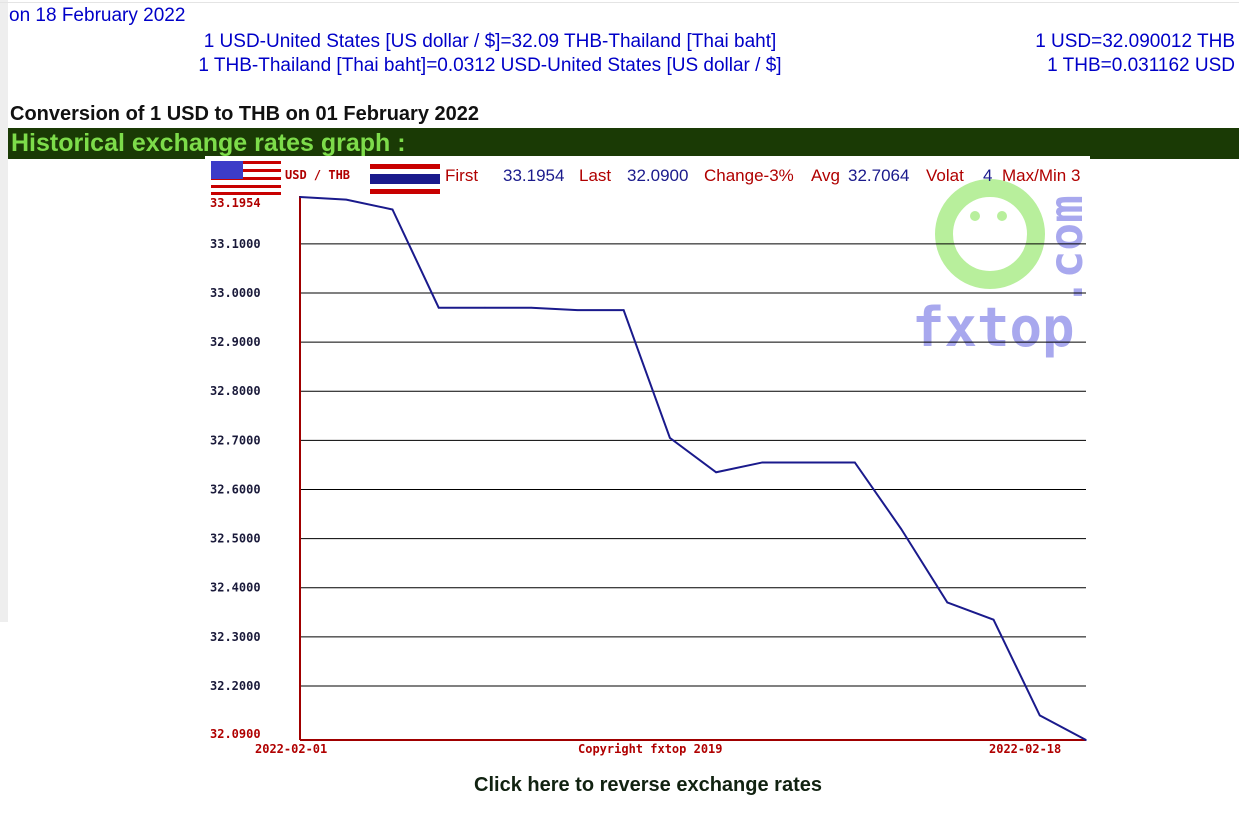 This screenshot has width=1239, height=820. I want to click on y-tick-label: 32.8000, so click(235, 391).